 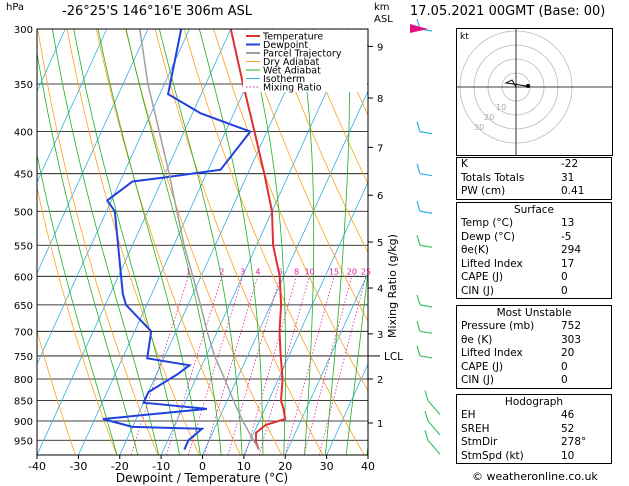 I want to click on pressure-tick-label: 750, so click(x=23, y=357).